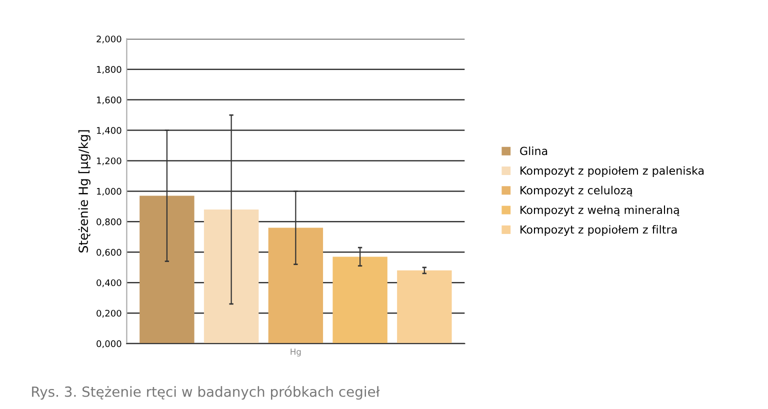  Describe the element at coordinates (598, 230) in the screenshot. I see `legend-label: Kompozyt z popiołem z filtra` at that location.